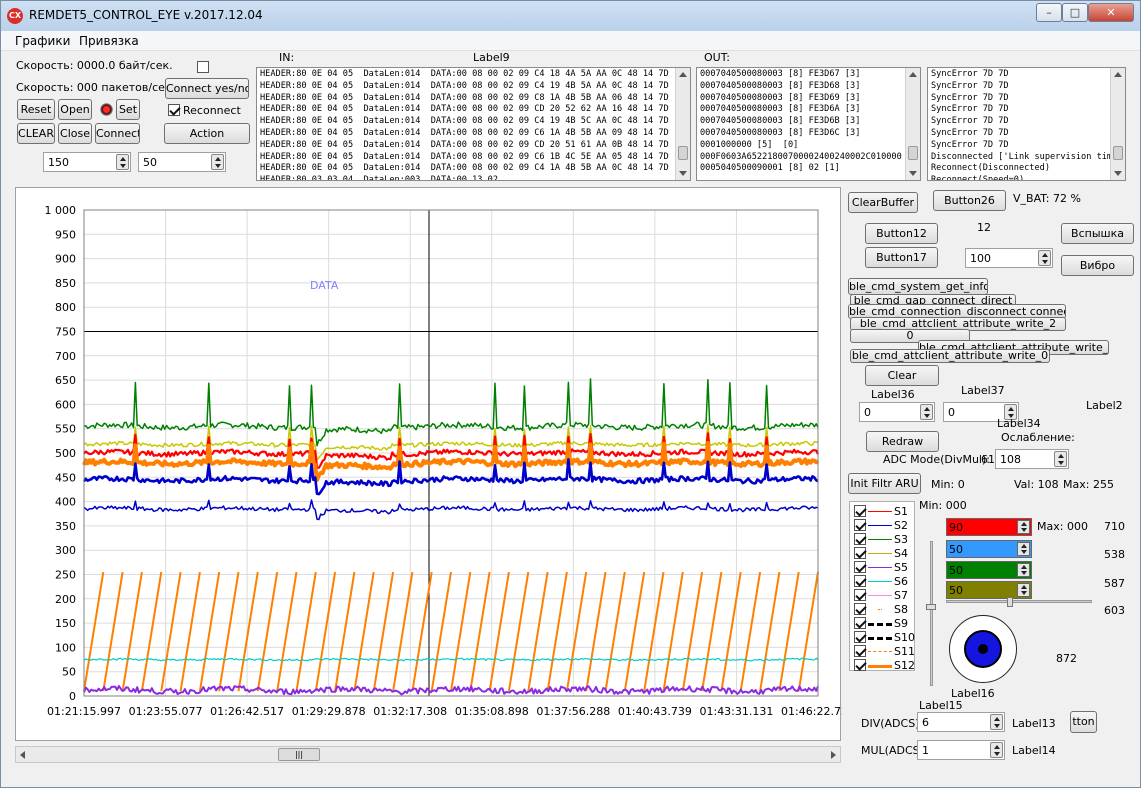  I want to click on scroll-thumb: |||, so click(299, 754).